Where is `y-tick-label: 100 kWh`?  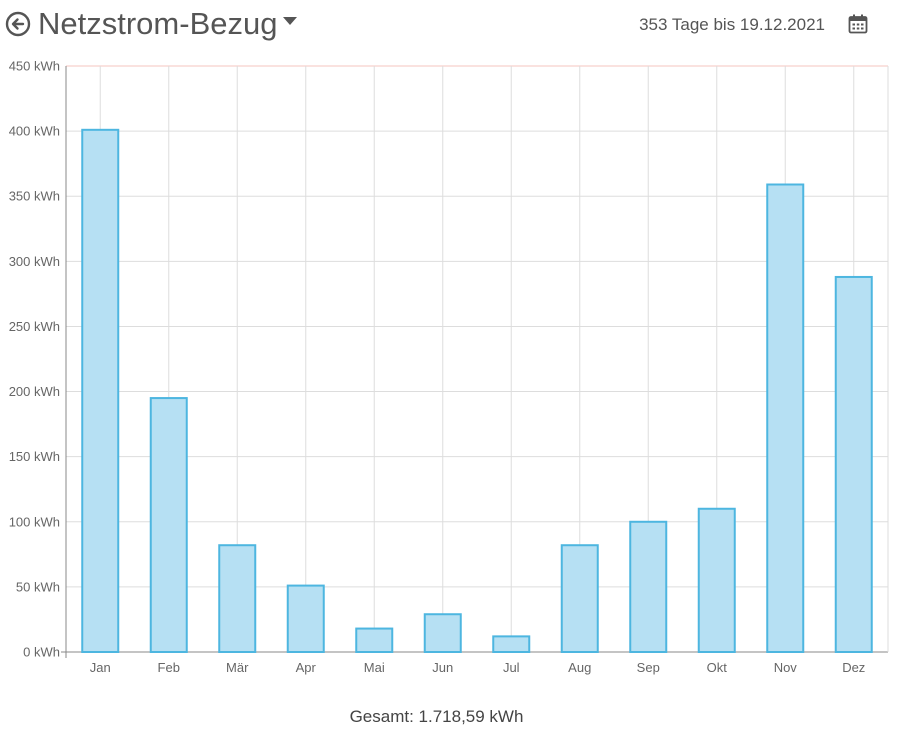
y-tick-label: 100 kWh is located at coordinates (34, 521).